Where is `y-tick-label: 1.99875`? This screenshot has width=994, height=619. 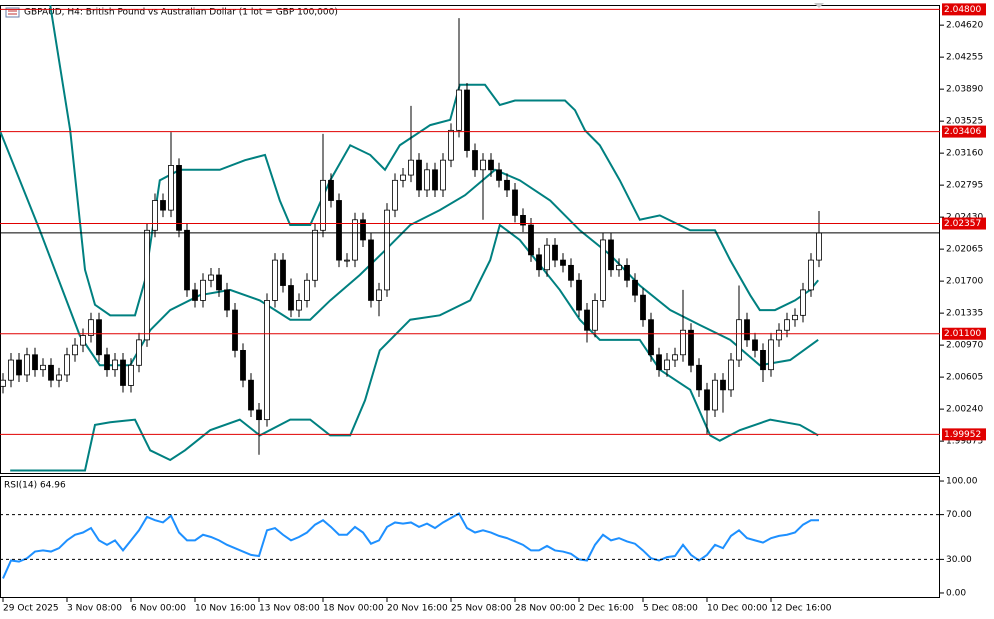
y-tick-label: 1.99875 is located at coordinates (964, 442).